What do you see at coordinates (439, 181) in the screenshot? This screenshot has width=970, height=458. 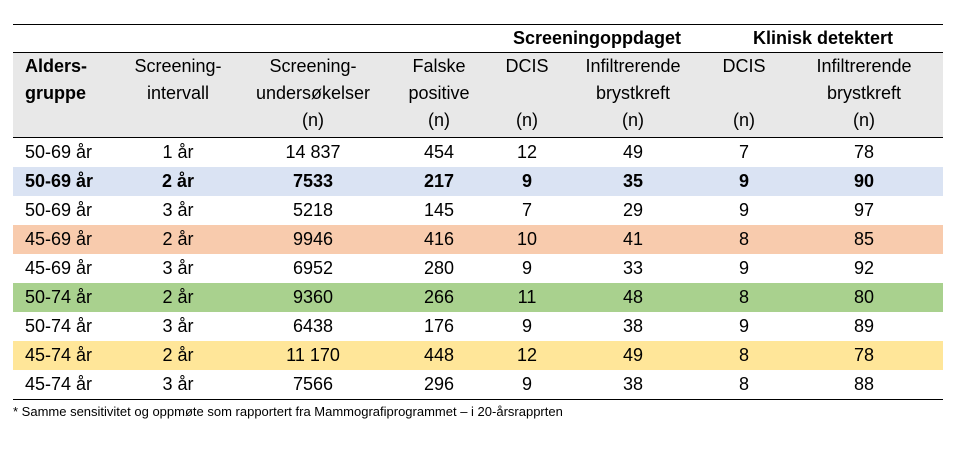 I see `table-cell-false_pos: 217` at bounding box center [439, 181].